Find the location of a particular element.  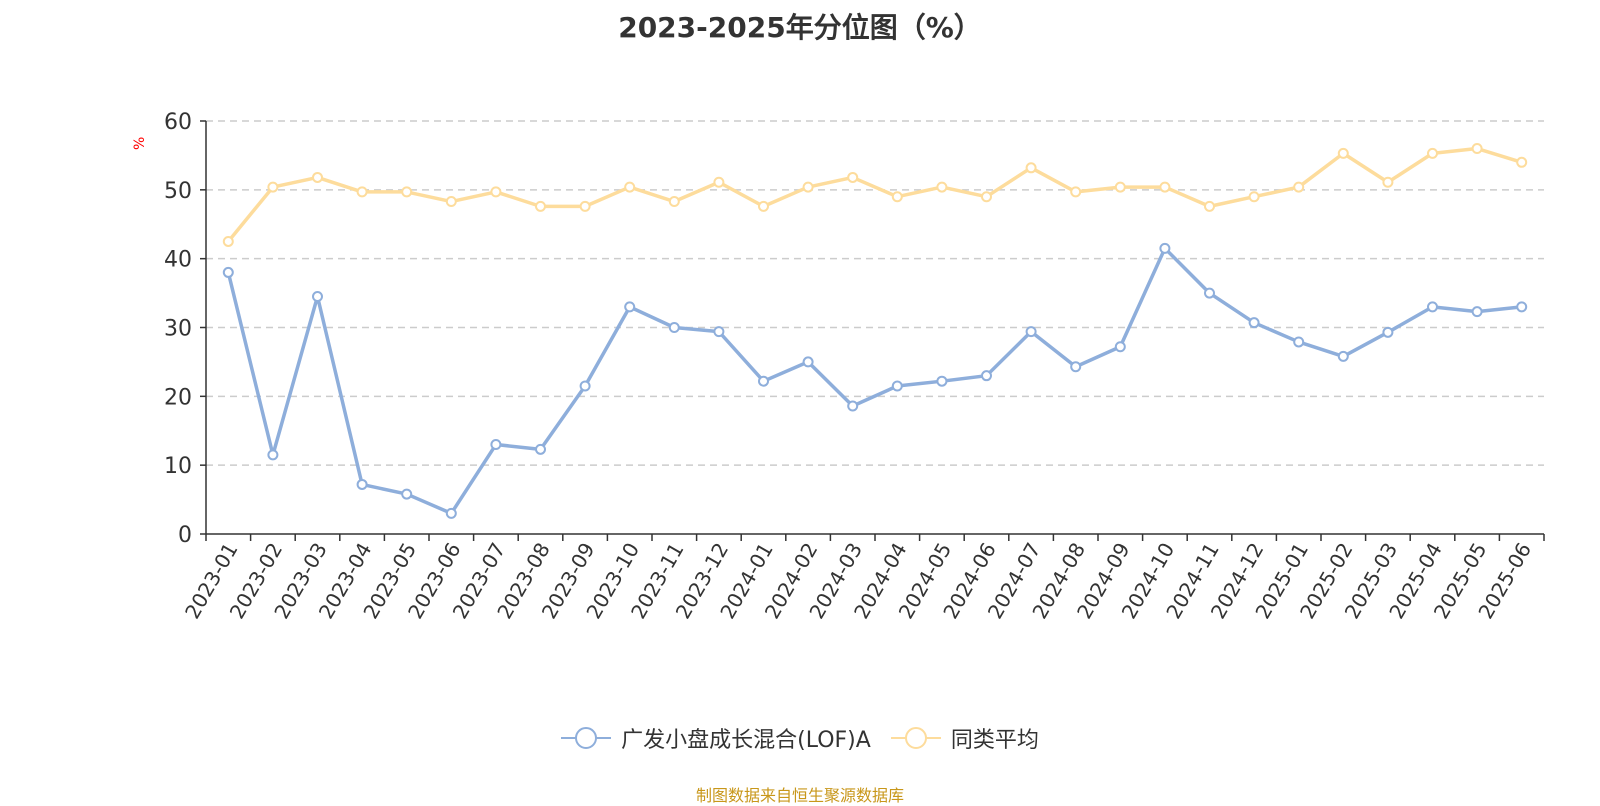

y-tick-label: 10 is located at coordinates (178, 466).